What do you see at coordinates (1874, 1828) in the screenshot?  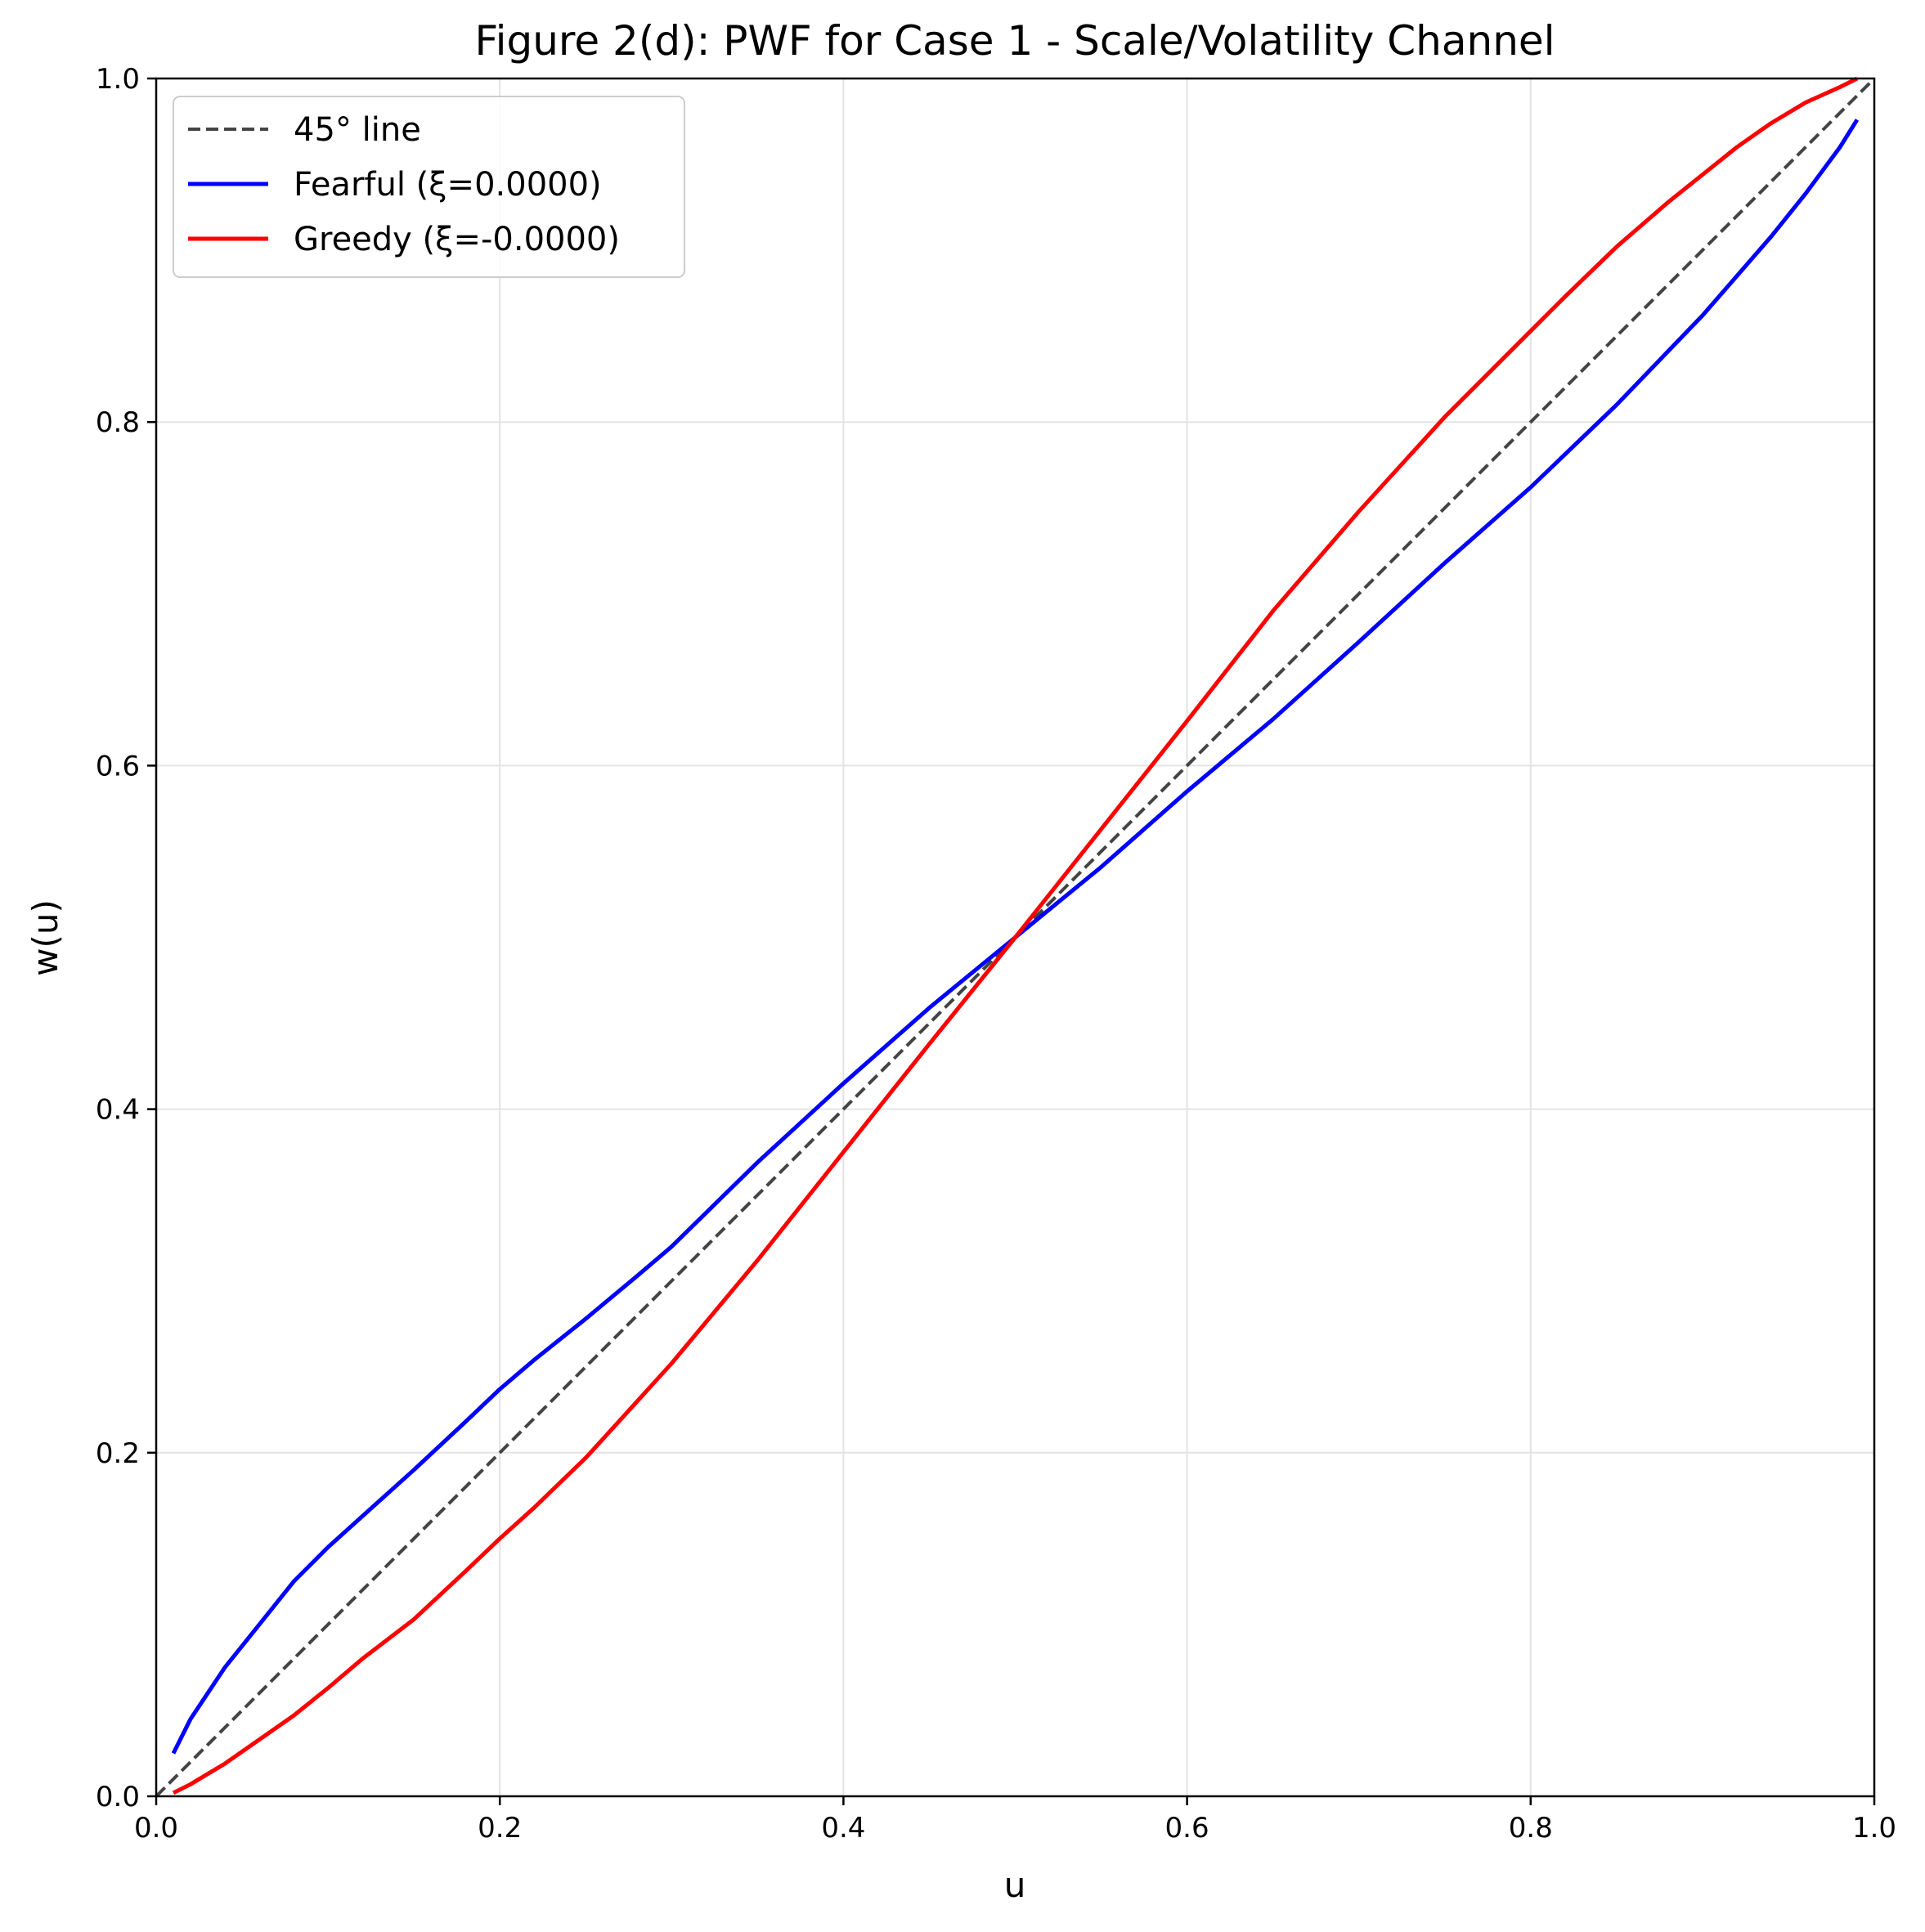 I see `x-tick-label: 1.0` at bounding box center [1874, 1828].